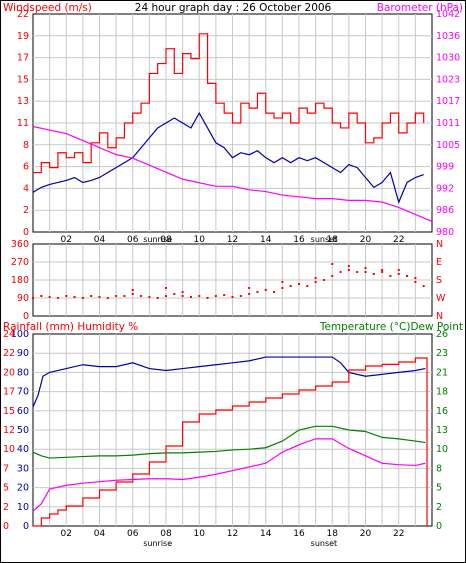 This screenshot has height=563, width=466. What do you see at coordinates (9, 353) in the screenshot?
I see `rainfall-tick-label: 22` at bounding box center [9, 353].